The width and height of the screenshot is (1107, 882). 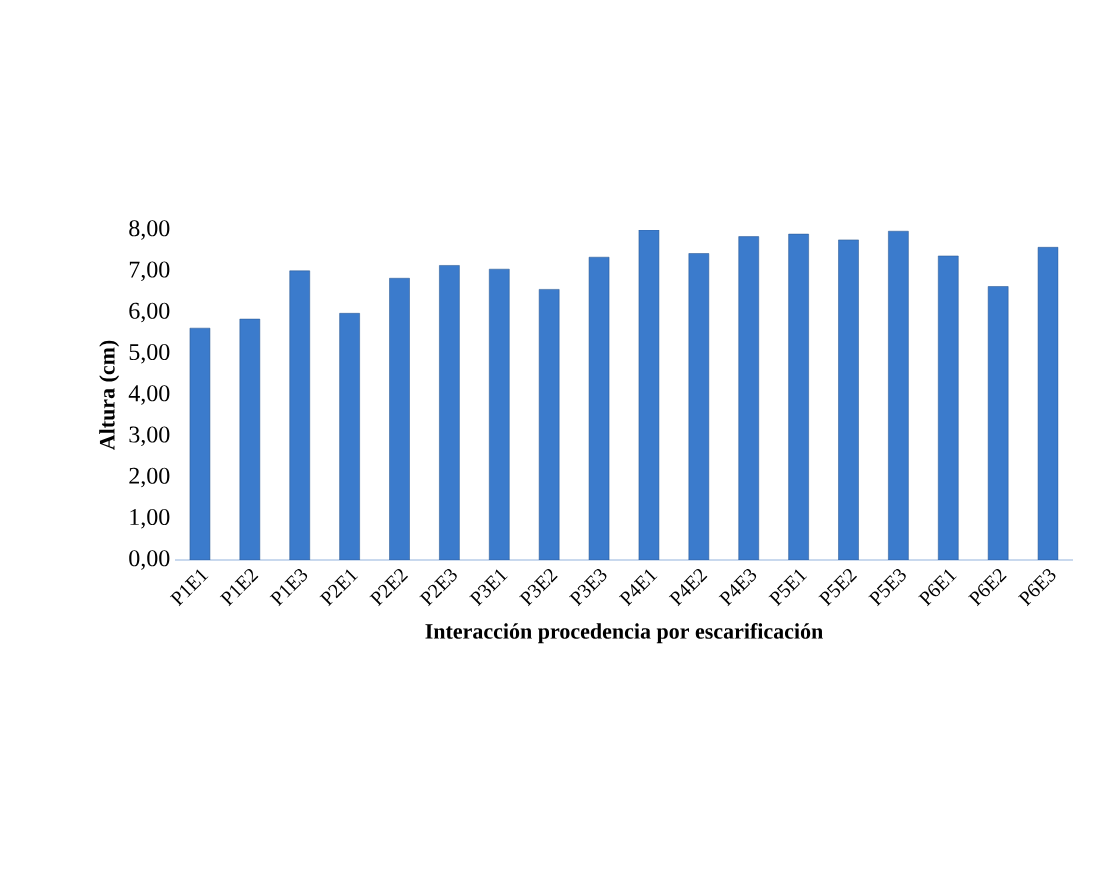 What do you see at coordinates (149, 230) in the screenshot?
I see `y-tick-label: 8,00` at bounding box center [149, 230].